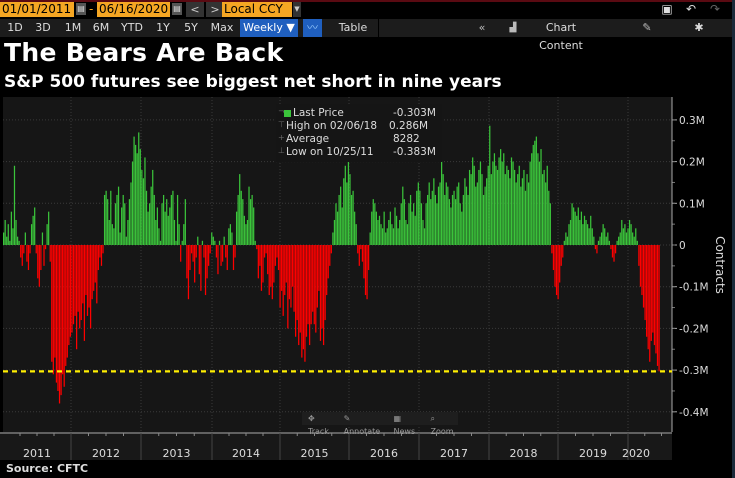 The height and width of the screenshot is (478, 735). Describe the element at coordinates (318, 425) in the screenshot. I see `track-tool: ✥ Track` at that location.